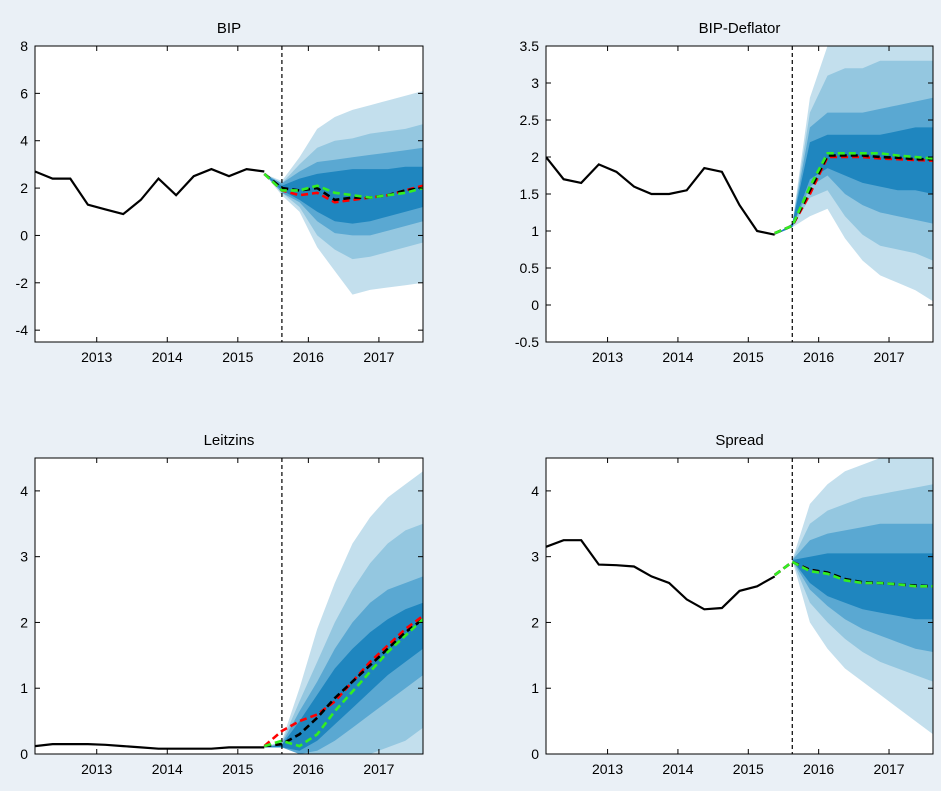  What do you see at coordinates (229, 440) in the screenshot?
I see `chart-title: Leitzins` at bounding box center [229, 440].